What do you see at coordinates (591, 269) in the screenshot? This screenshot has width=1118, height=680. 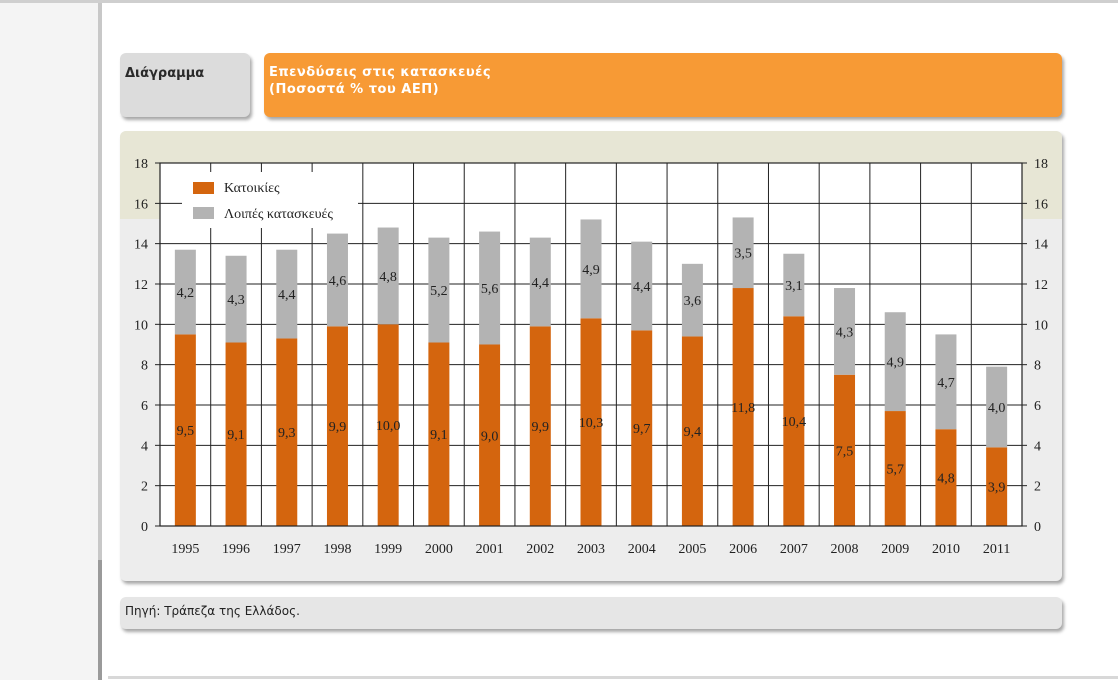 I see `bar-other-2003` at bounding box center [591, 269].